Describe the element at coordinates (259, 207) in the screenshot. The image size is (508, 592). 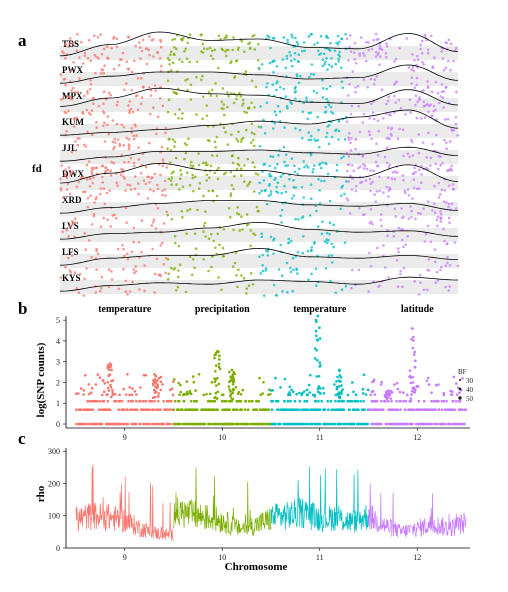
I see `density-curve` at that location.